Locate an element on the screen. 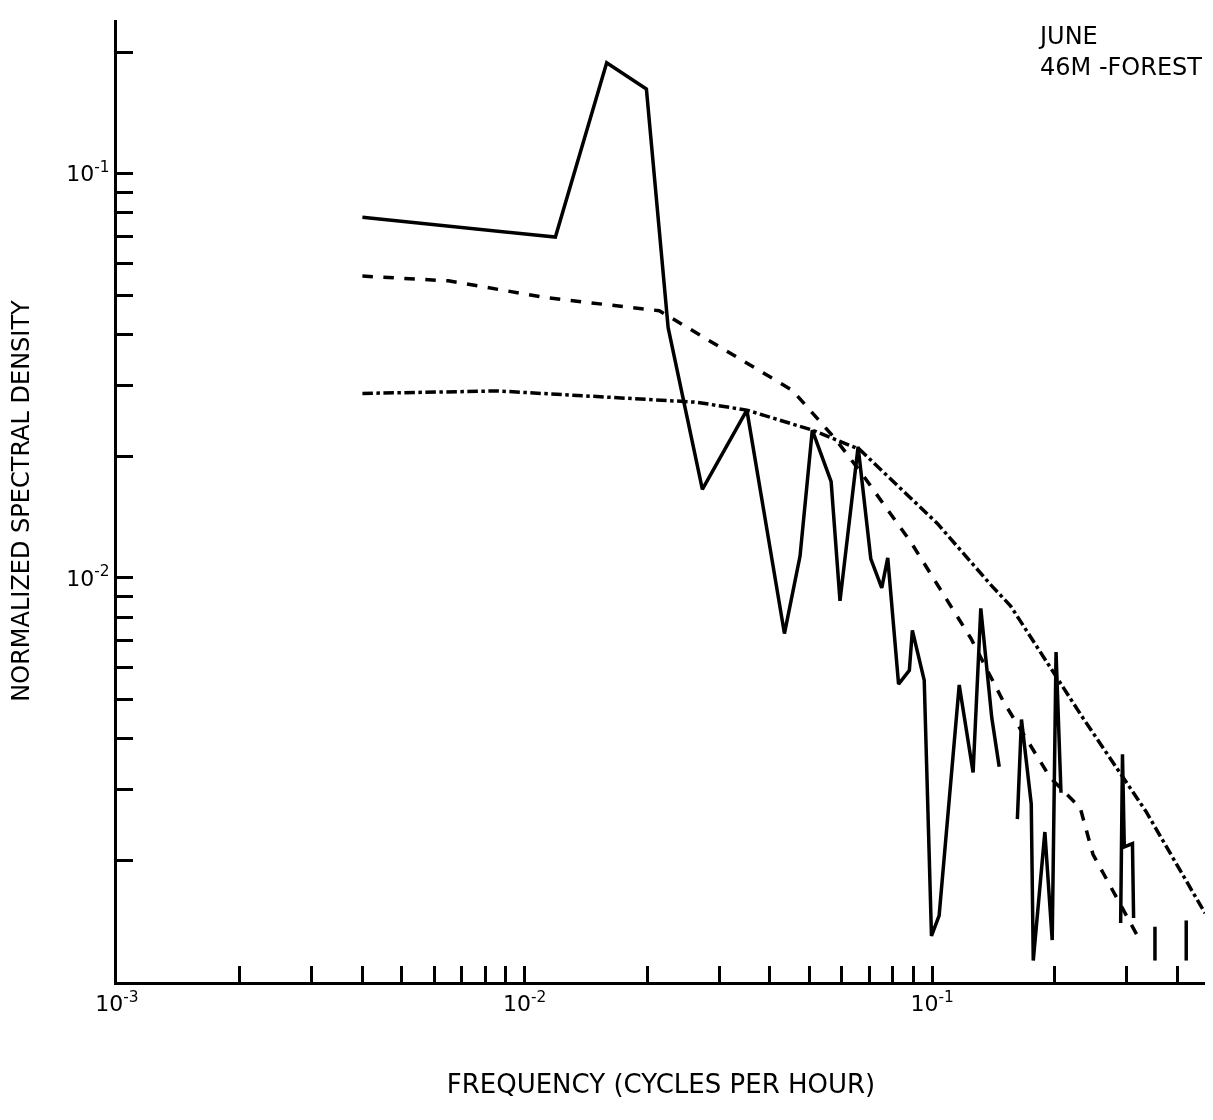 The height and width of the screenshot is (1120, 1213). x-tick-label: 10$^{-1}$ is located at coordinates (932, 1002).